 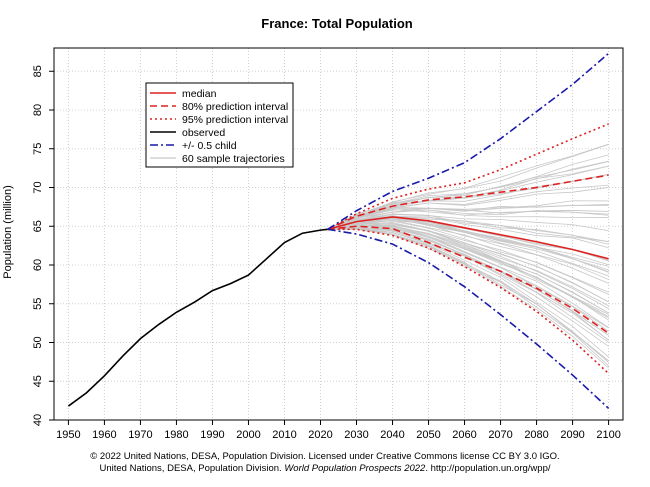 I want to click on x-tick-label: 2090, so click(x=572, y=435).